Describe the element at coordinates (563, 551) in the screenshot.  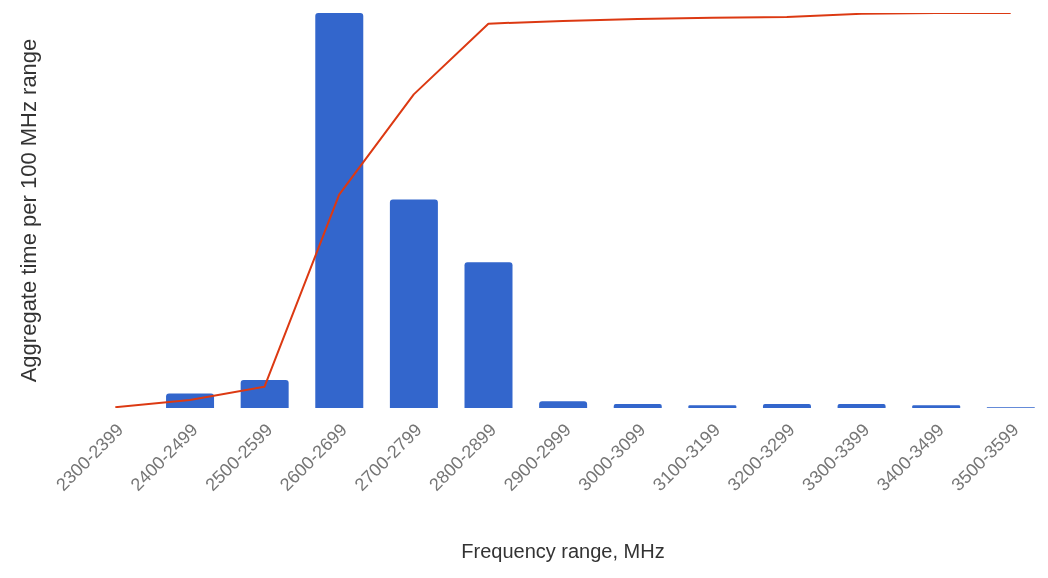
I see `x-axis-title: Frequency range, MHz` at that location.